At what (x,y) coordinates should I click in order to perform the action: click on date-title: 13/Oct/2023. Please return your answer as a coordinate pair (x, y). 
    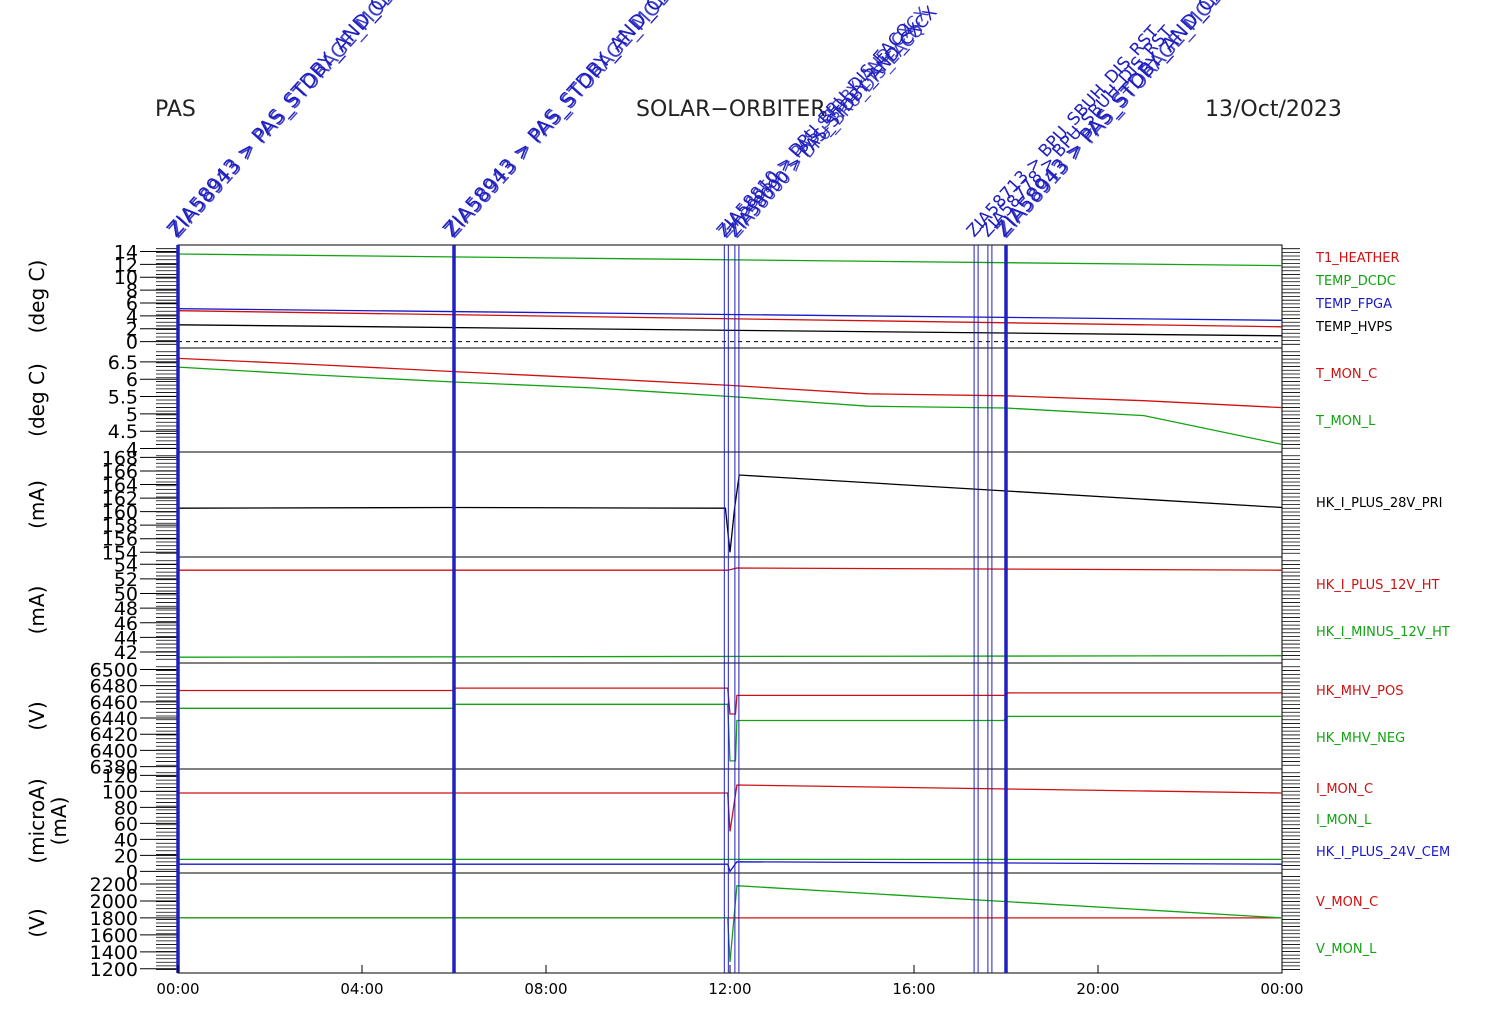
    Looking at the image, I should click on (1273, 109).